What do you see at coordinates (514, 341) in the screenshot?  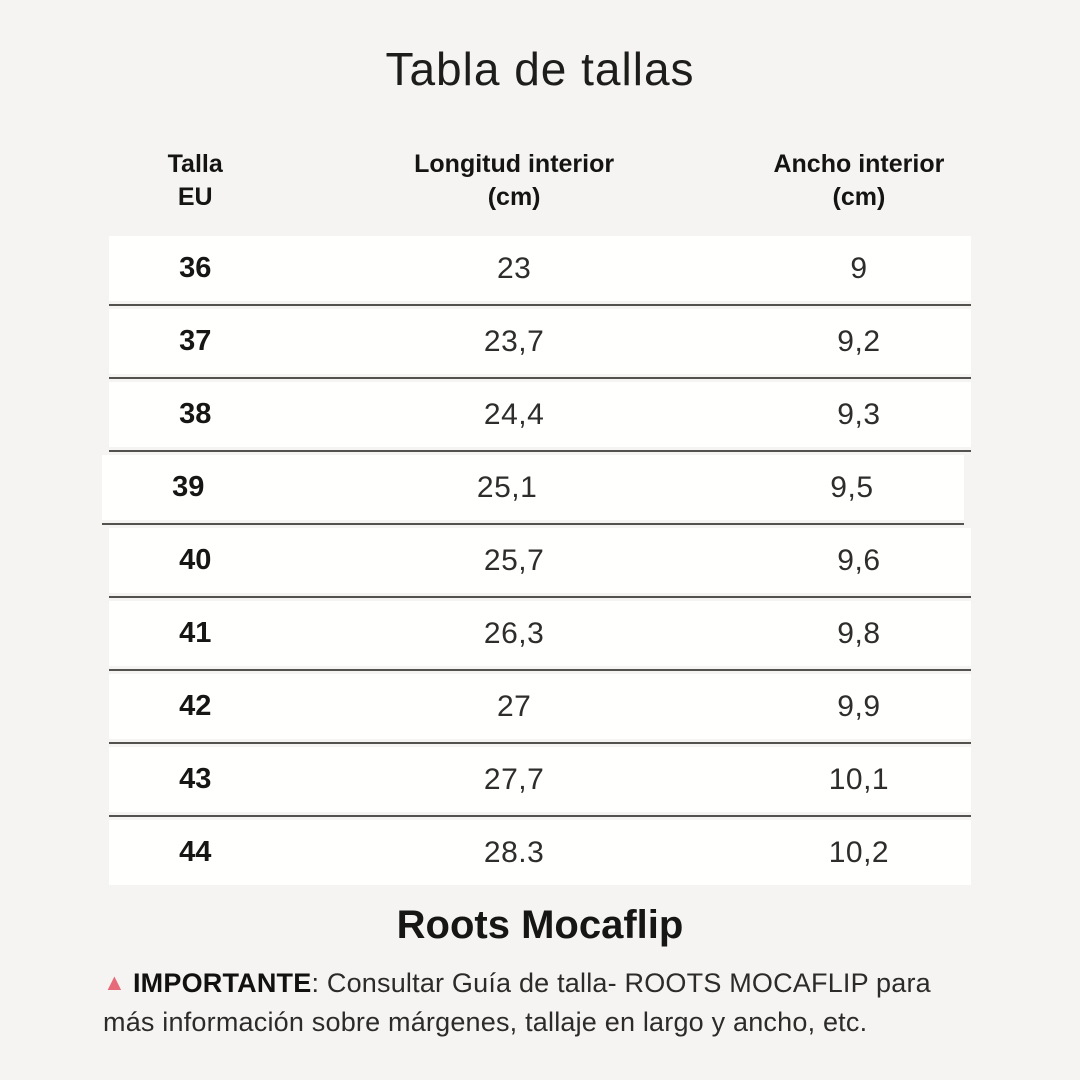 I see `length-cell: 23,7` at bounding box center [514, 341].